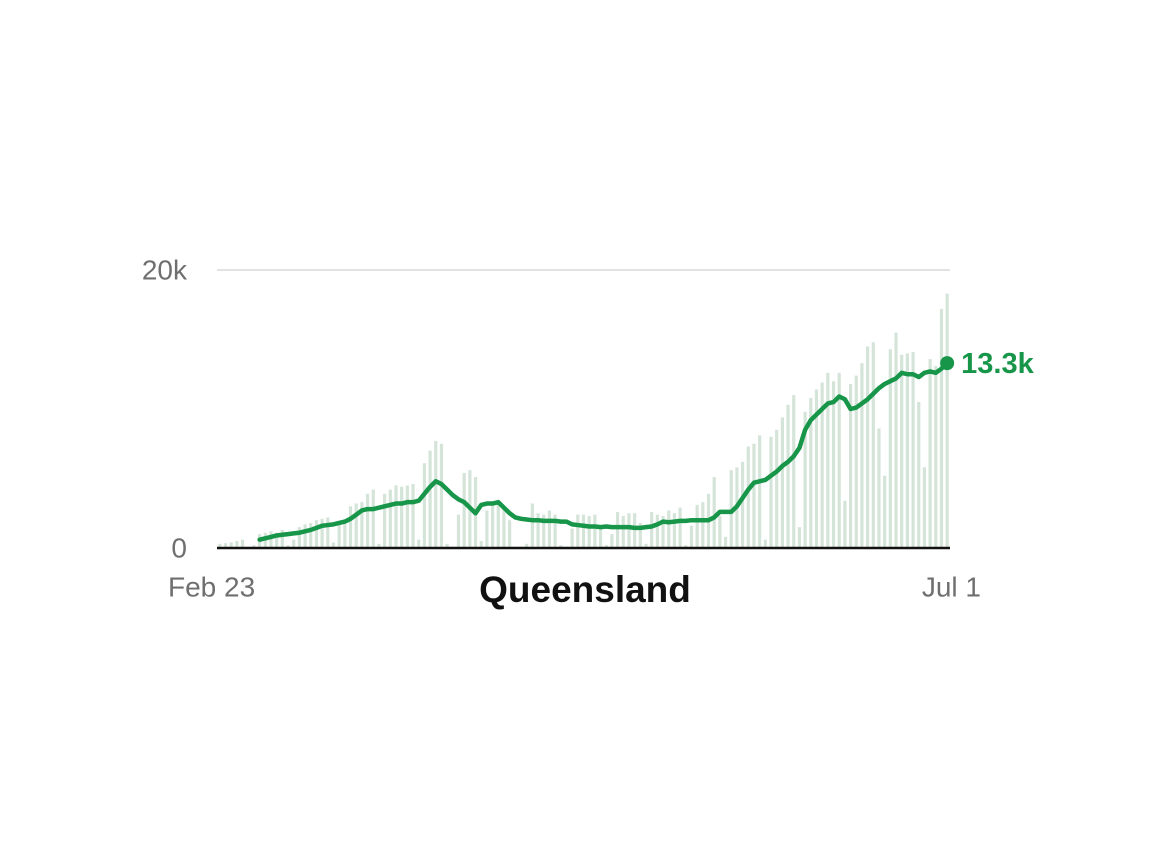 Image resolution: width=1170 pixels, height=855 pixels. What do you see at coordinates (997, 364) in the screenshot?
I see `value-label: 13.3k` at bounding box center [997, 364].